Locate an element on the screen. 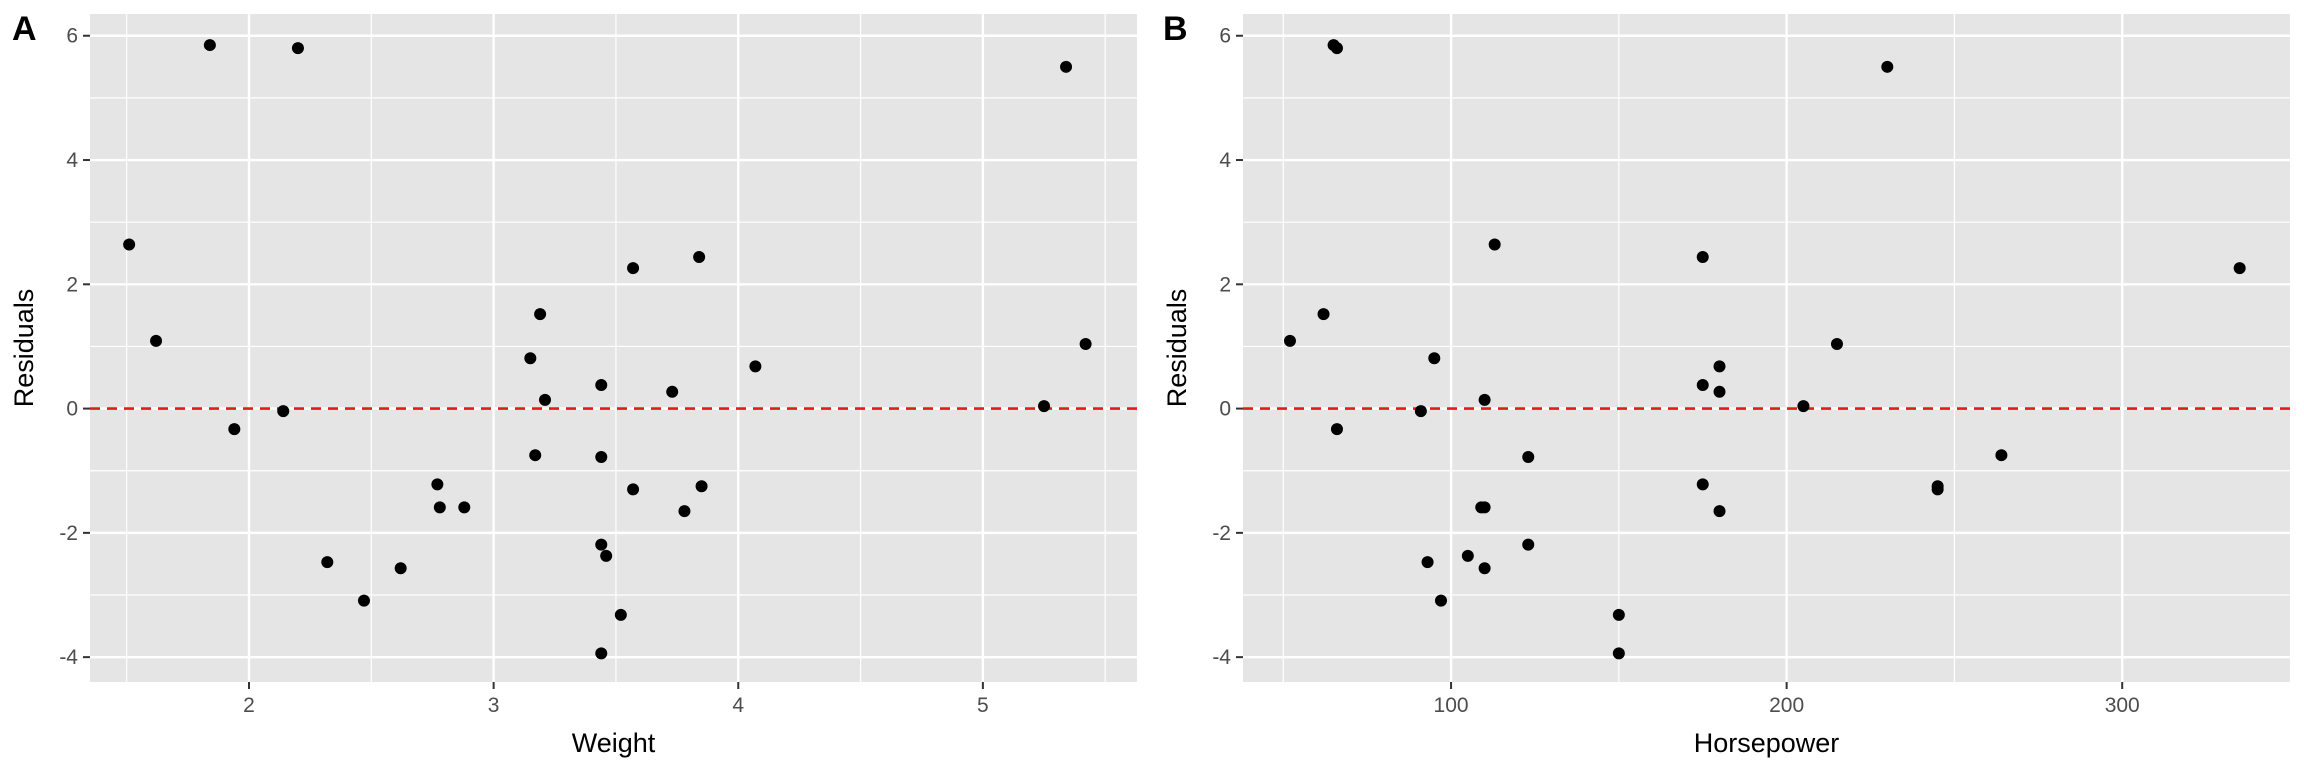 Image resolution: width=2304 pixels, height=768 pixels. x-tick-label: 100 is located at coordinates (1451, 705).